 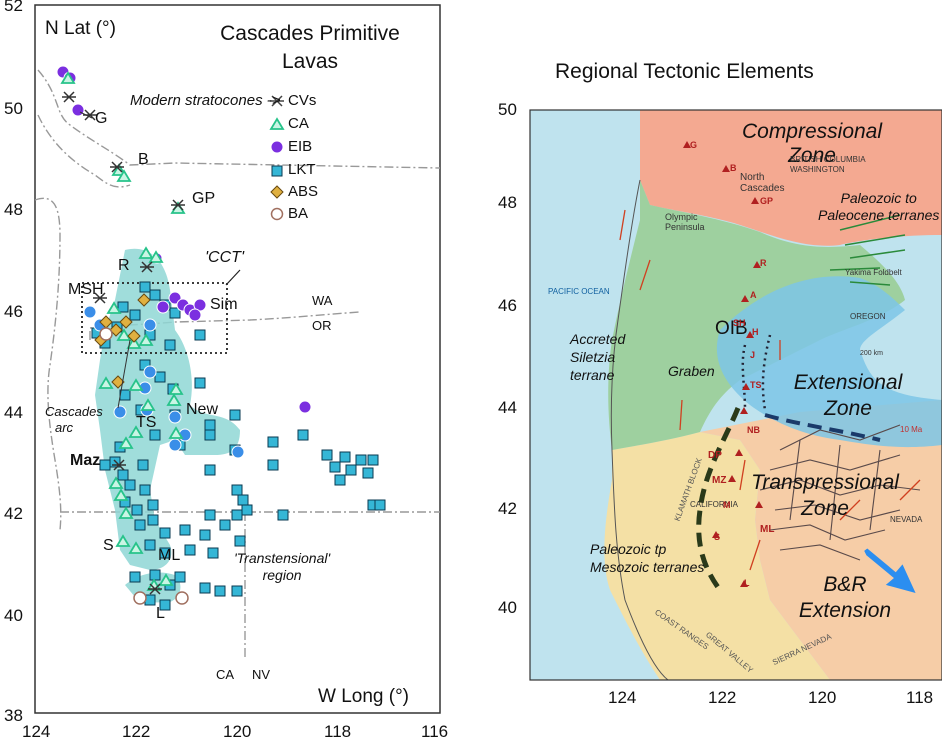 I want to click on code-ml: ML, so click(x=767, y=529).